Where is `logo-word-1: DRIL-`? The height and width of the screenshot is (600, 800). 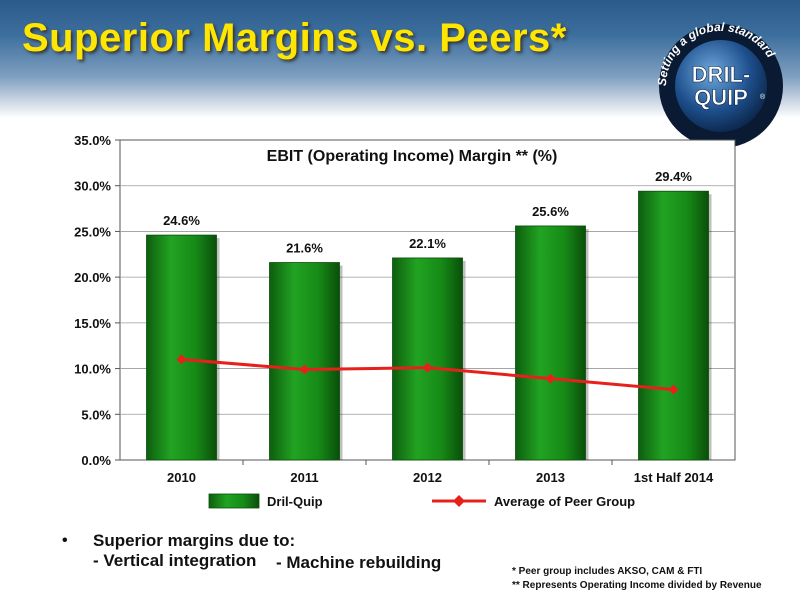
logo-word-1: DRIL- is located at coordinates (721, 74).